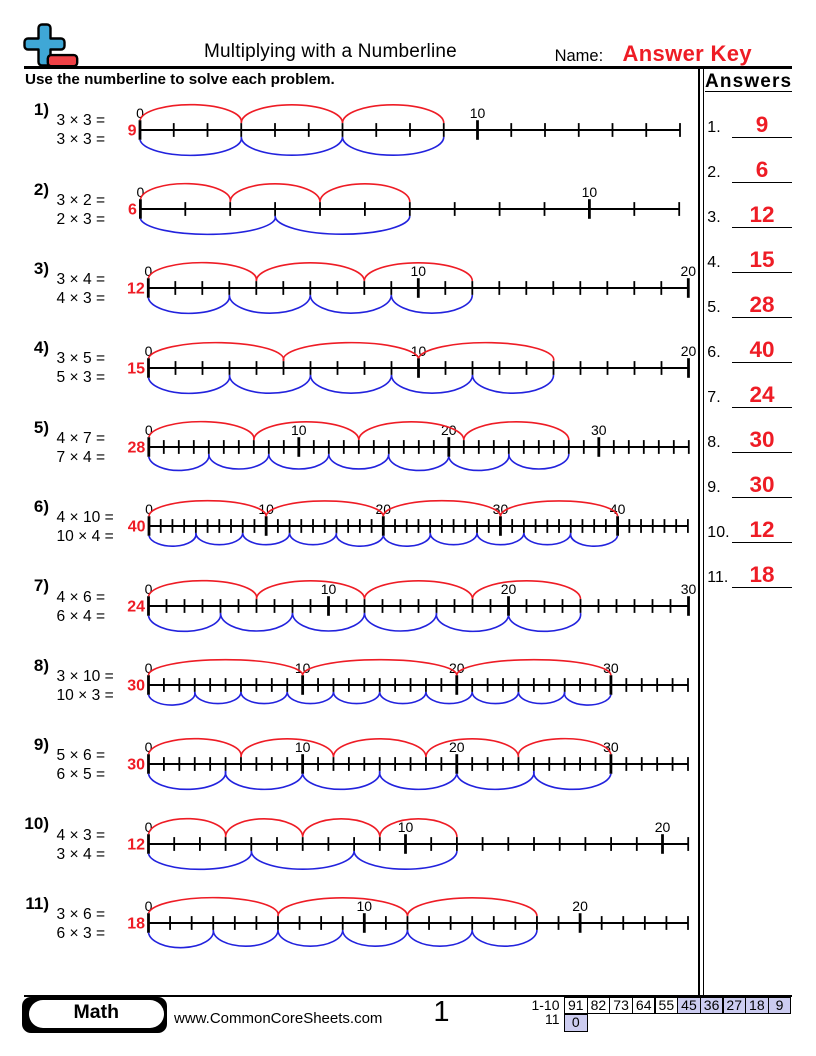 Image resolution: width=816 pixels, height=1056 pixels. Describe the element at coordinates (136, 368) in the screenshot. I see `svg-text: 15` at that location.